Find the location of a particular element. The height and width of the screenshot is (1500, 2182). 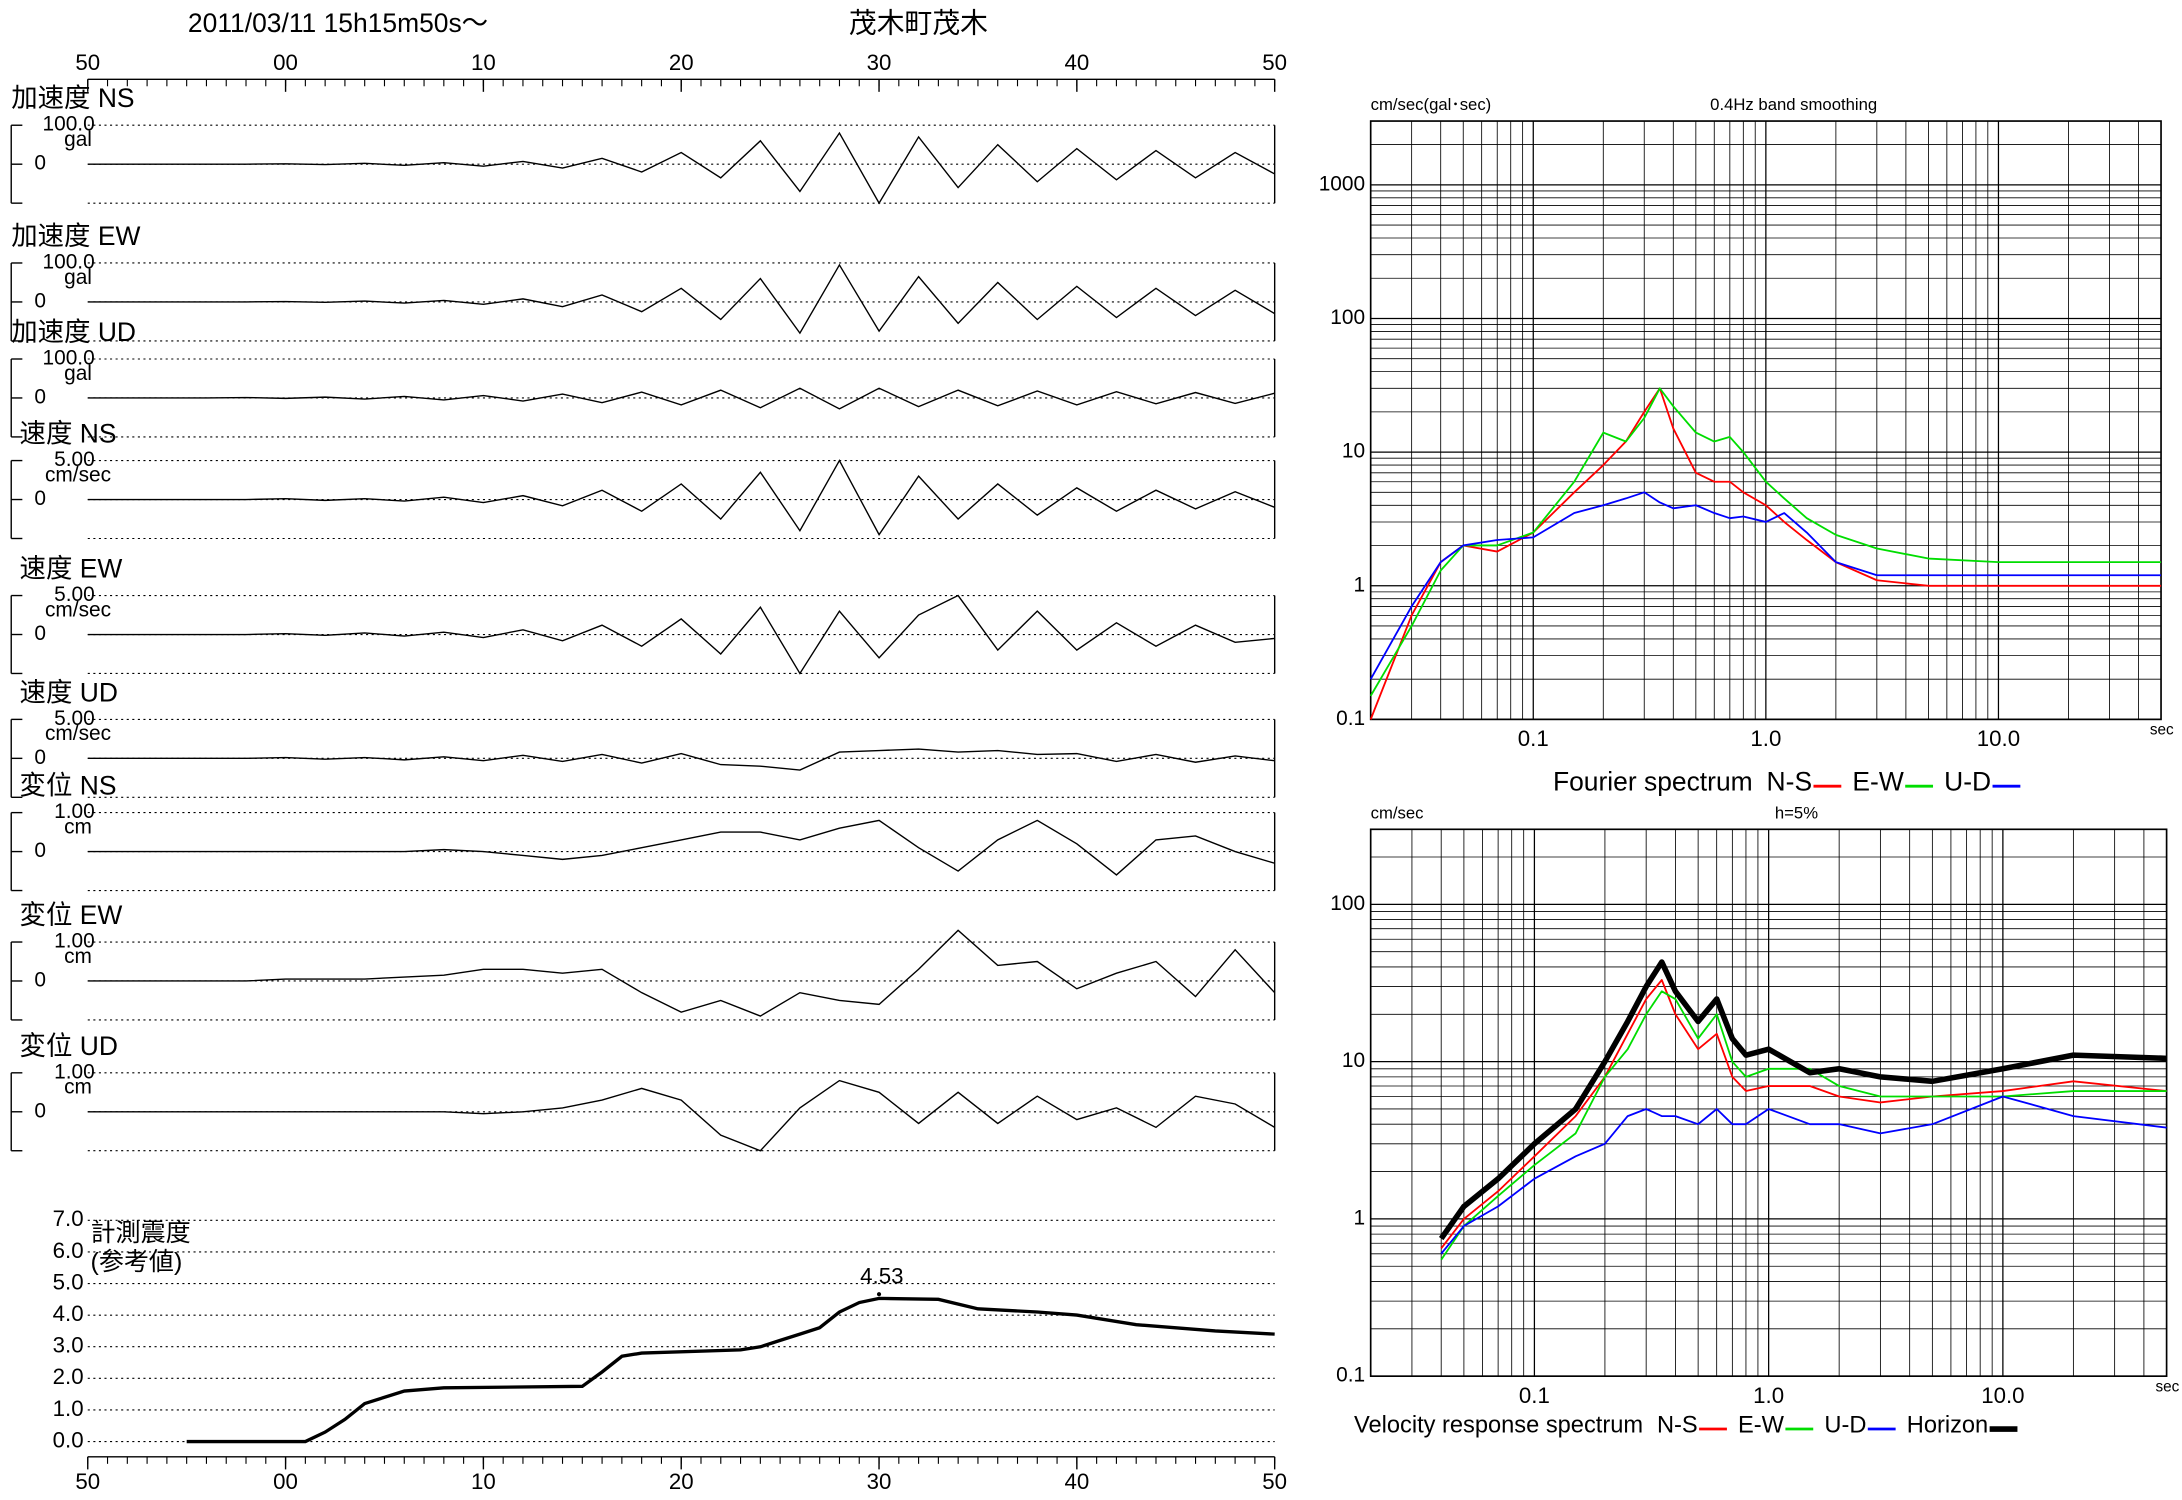

y-tick-label: 10 is located at coordinates (1353, 1060).